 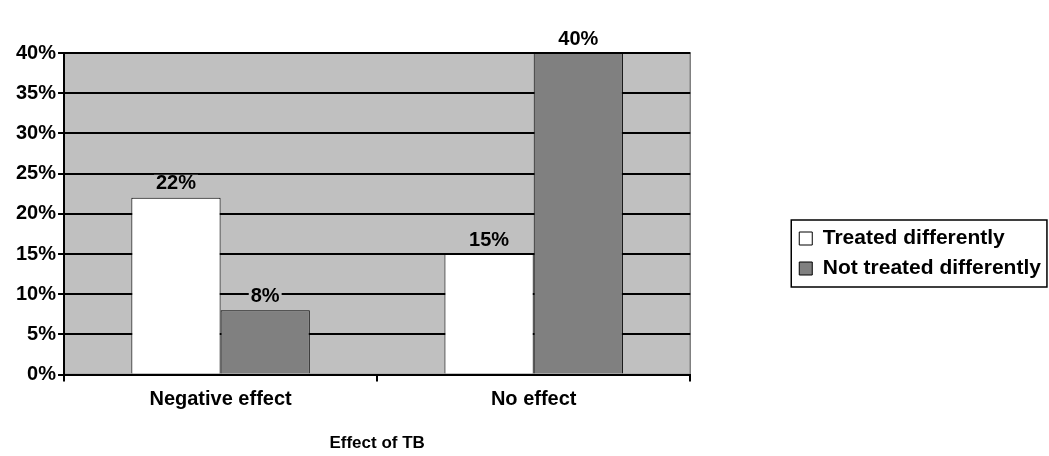 What do you see at coordinates (36, 252) in the screenshot?
I see `y-tick-label: 15%` at bounding box center [36, 252].